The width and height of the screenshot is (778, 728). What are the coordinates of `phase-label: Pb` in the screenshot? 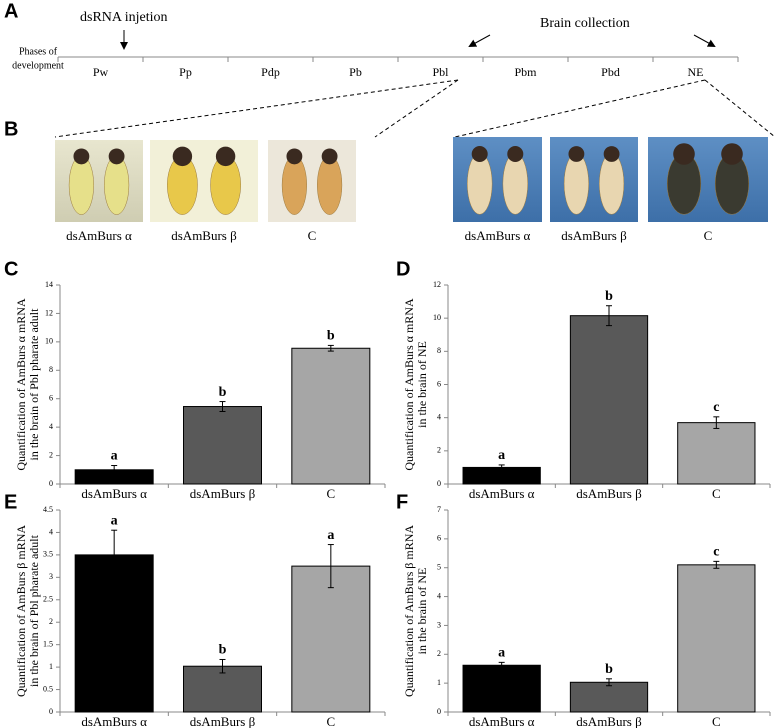 It's located at (355, 72).